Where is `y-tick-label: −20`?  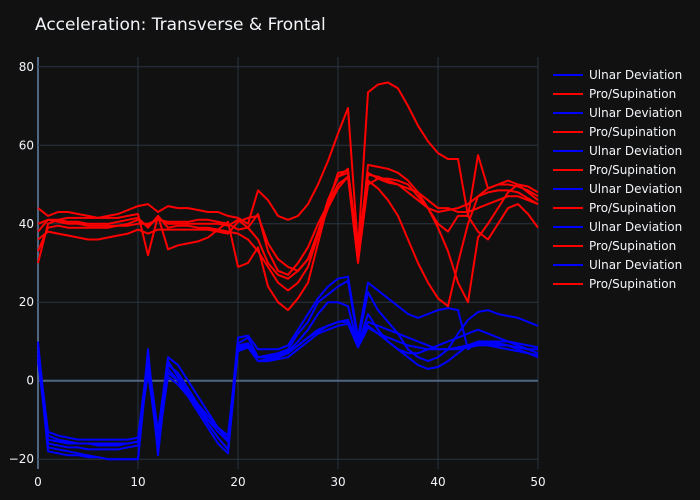 y-tick-label: −20 is located at coordinates (21, 459).